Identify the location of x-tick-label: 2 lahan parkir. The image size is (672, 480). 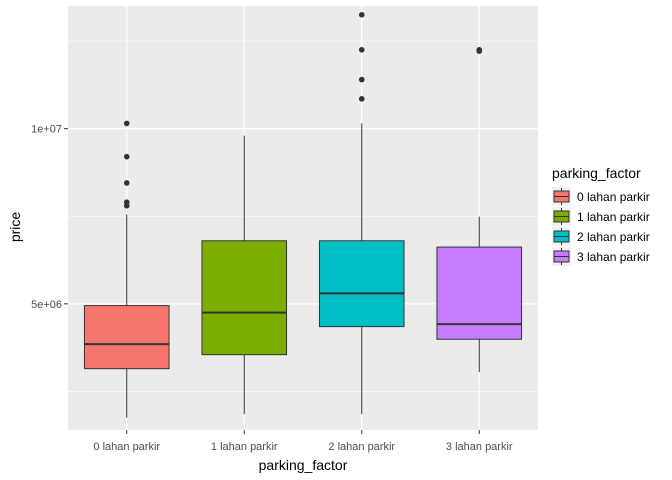
(361, 447).